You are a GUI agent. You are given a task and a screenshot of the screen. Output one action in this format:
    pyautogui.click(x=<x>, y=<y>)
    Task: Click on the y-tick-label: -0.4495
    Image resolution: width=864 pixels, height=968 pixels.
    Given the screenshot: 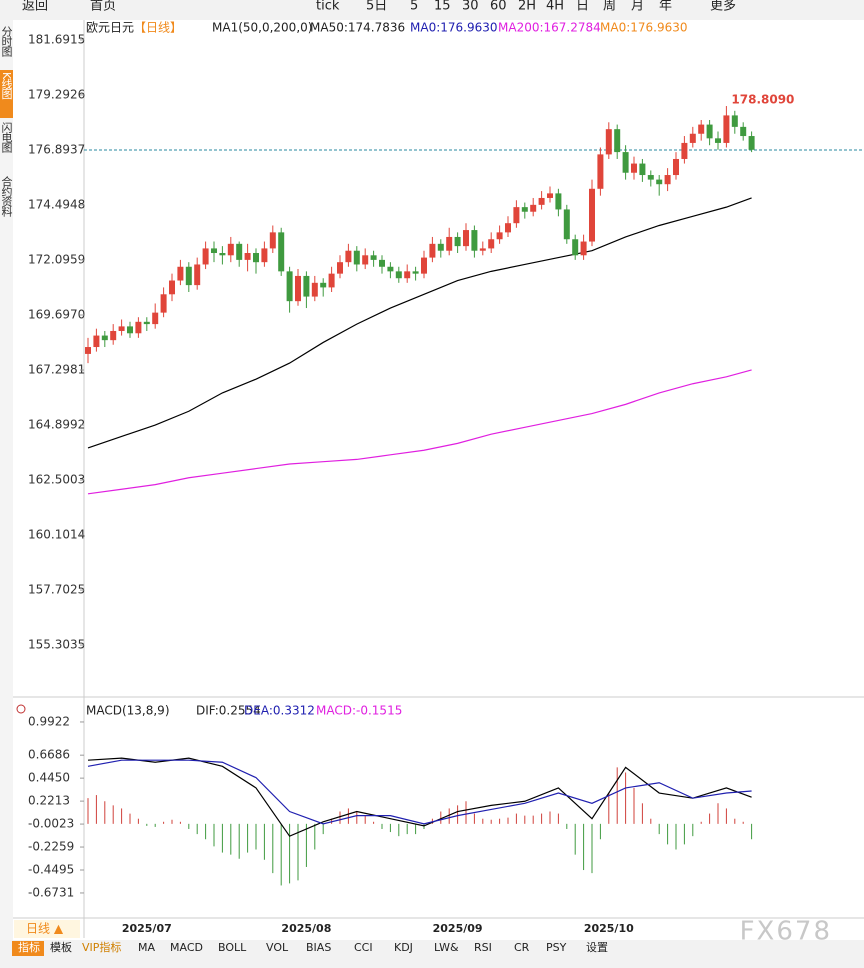 What is the action you would take?
    pyautogui.click(x=51, y=869)
    